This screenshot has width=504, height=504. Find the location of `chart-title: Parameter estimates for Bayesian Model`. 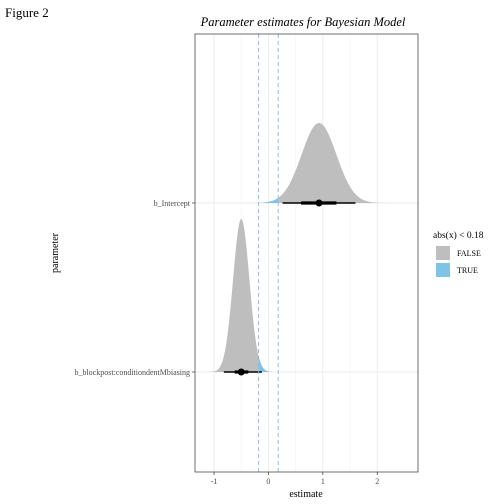

chart-title: Parameter estimates for Bayesian Model is located at coordinates (303, 22).